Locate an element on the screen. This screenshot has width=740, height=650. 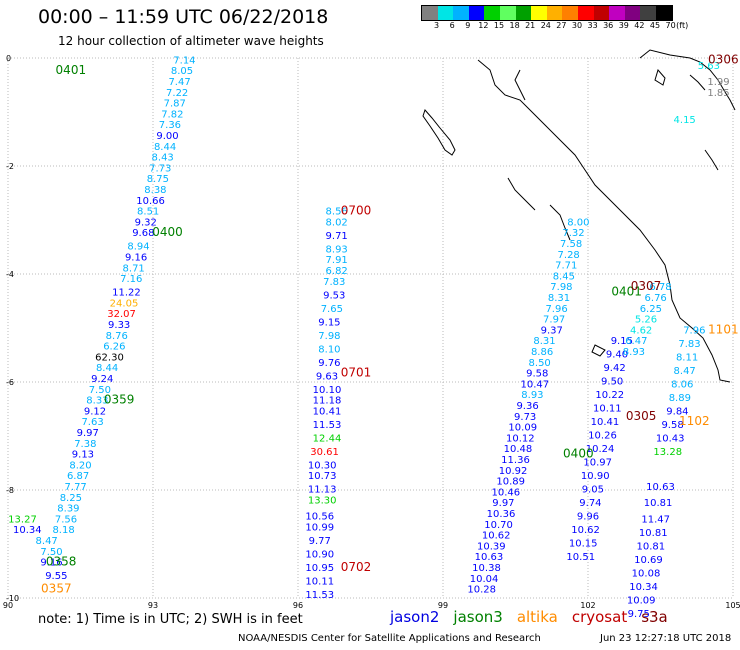
pass-time-label: 0359 is located at coordinates (119, 400).